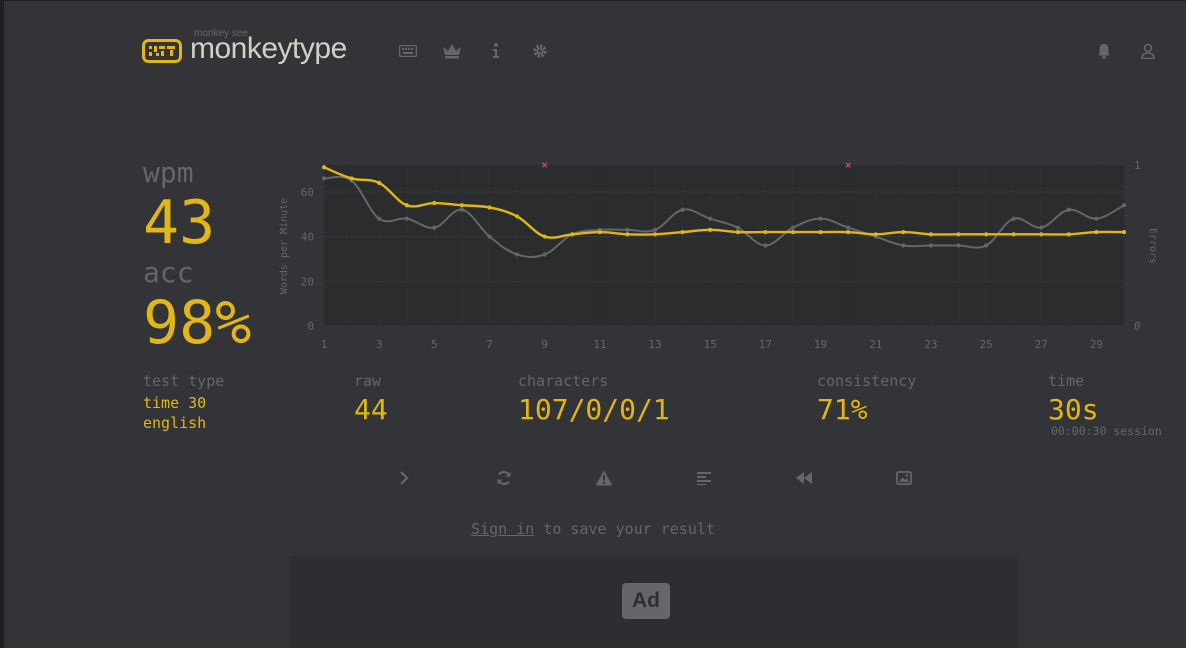  I want to click on info-icon, so click(496, 51).